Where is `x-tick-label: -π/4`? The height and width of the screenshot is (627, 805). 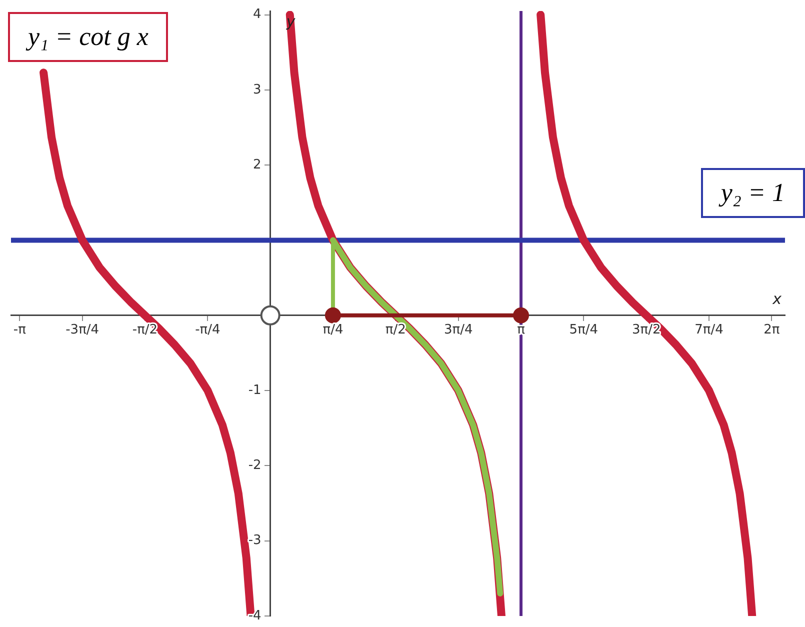 x-tick-label: -π/4 is located at coordinates (207, 330).